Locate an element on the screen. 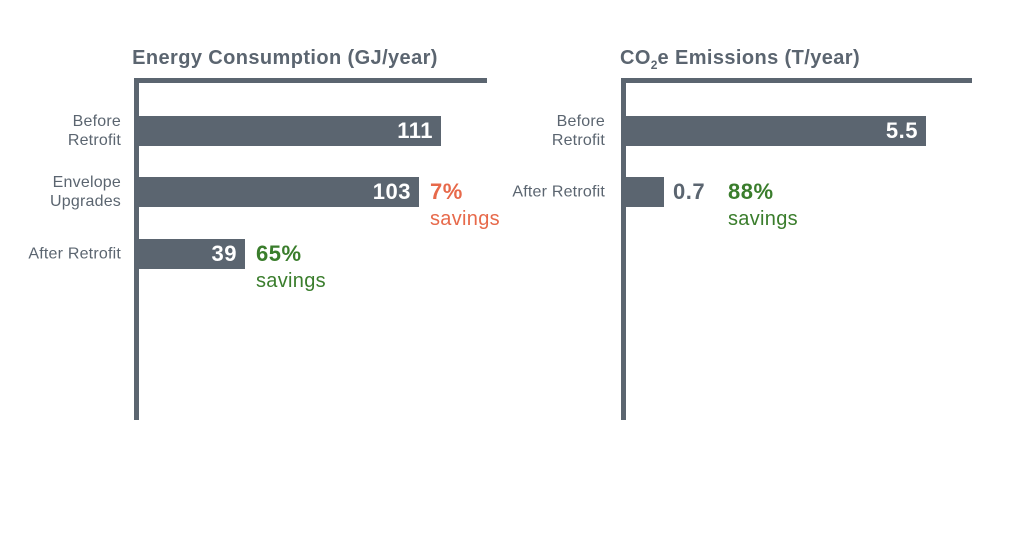 Image resolution: width=1024 pixels, height=535 pixels. bar-row: Before Retrofit 5.5 is located at coordinates (740, 131).